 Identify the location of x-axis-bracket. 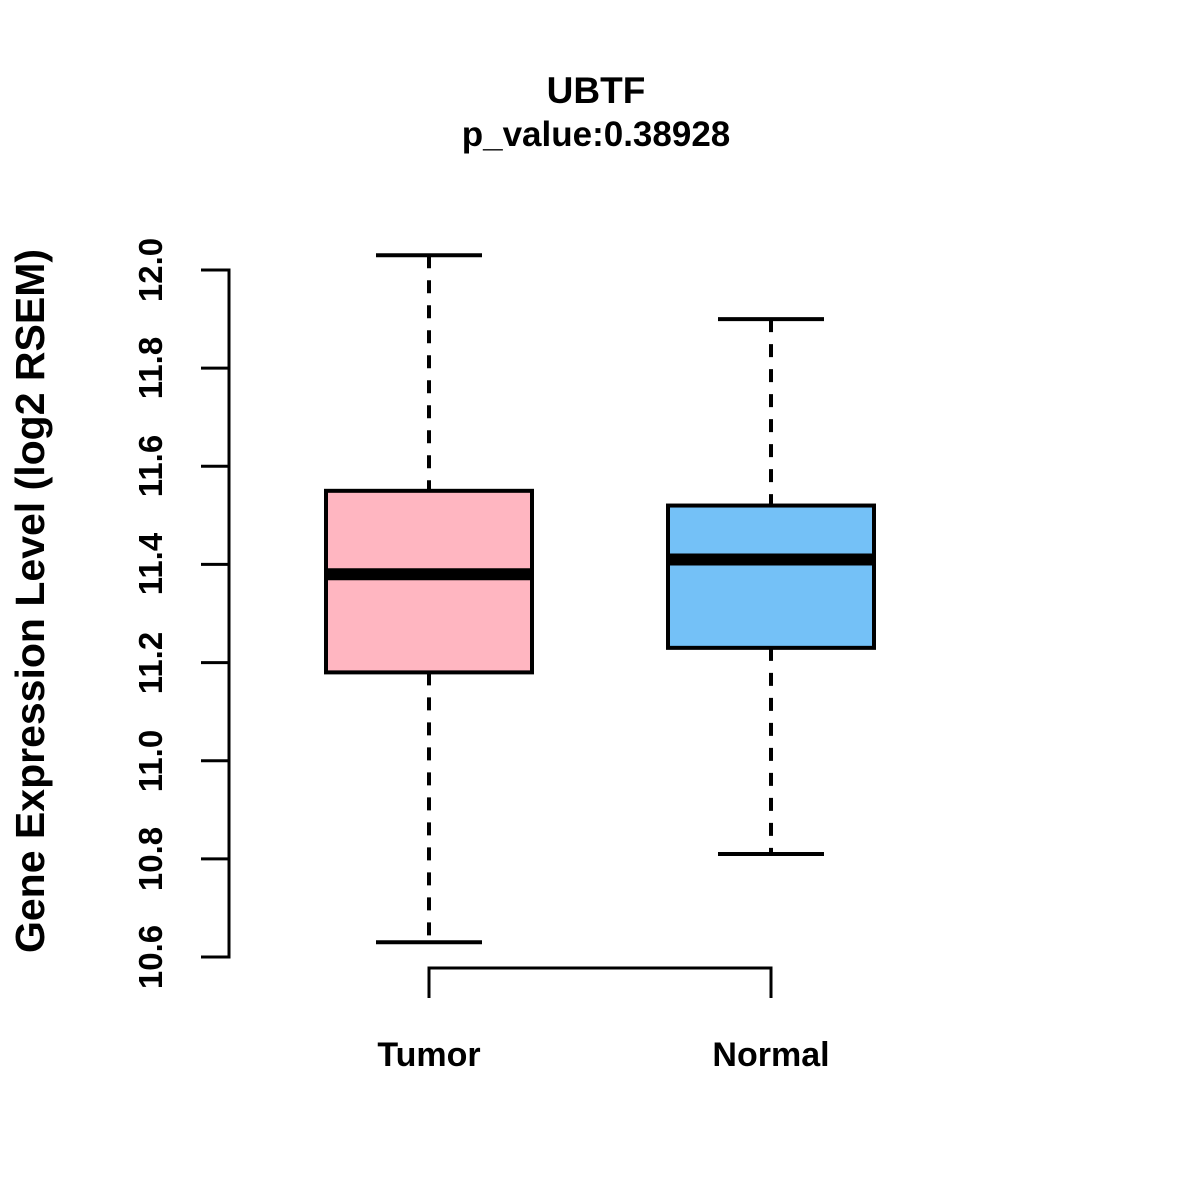
(600, 982).